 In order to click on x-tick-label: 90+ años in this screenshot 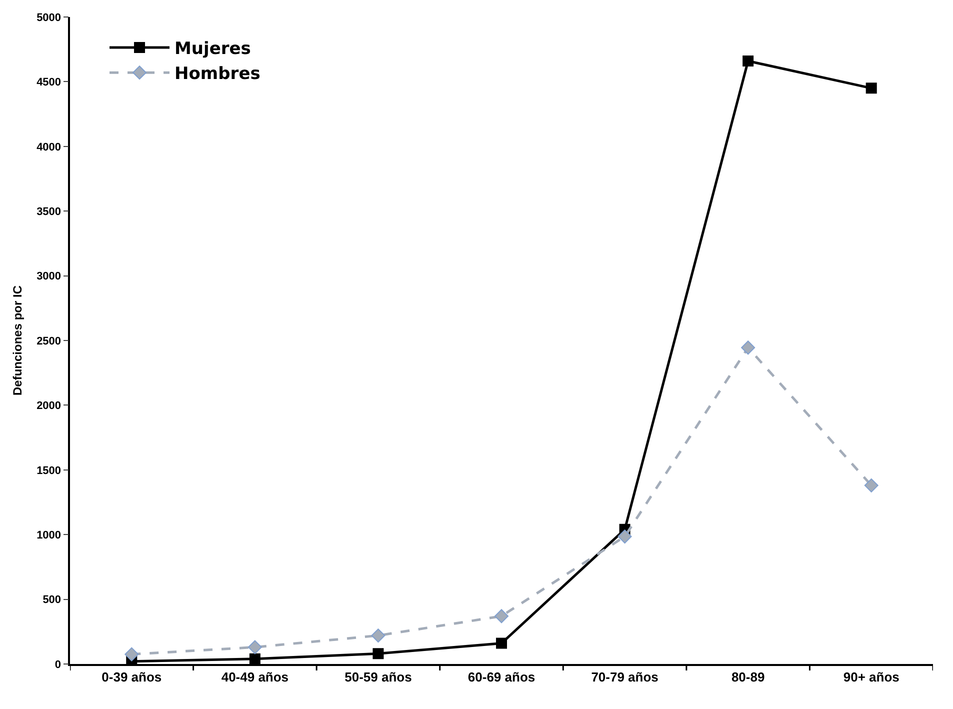, I will do `click(871, 676)`.